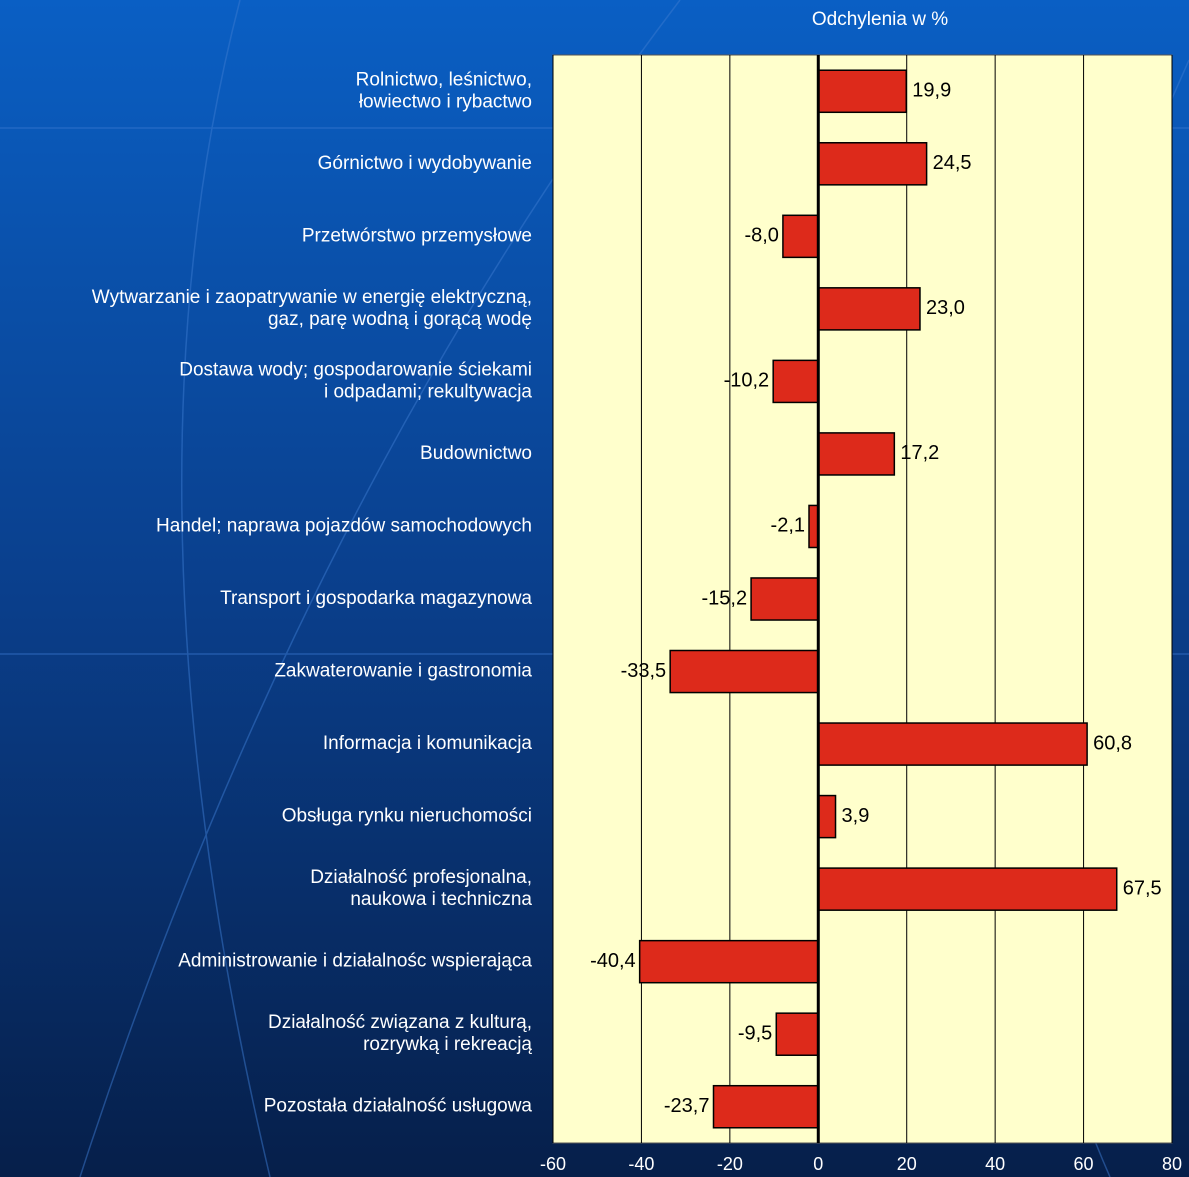 Image resolution: width=1189 pixels, height=1177 pixels. Describe the element at coordinates (553, 1164) in the screenshot. I see `x-tick-label: -60` at that location.